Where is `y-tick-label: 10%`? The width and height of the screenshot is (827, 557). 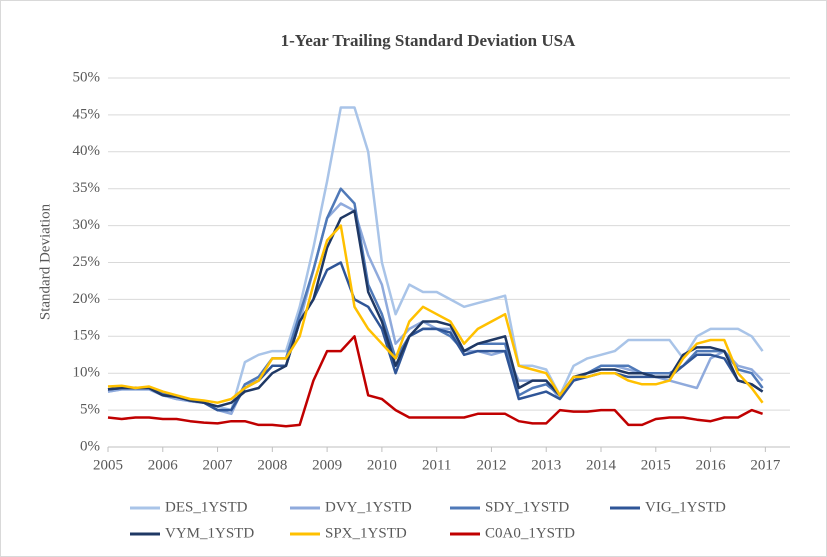 y-tick-label: 10% is located at coordinates (87, 373).